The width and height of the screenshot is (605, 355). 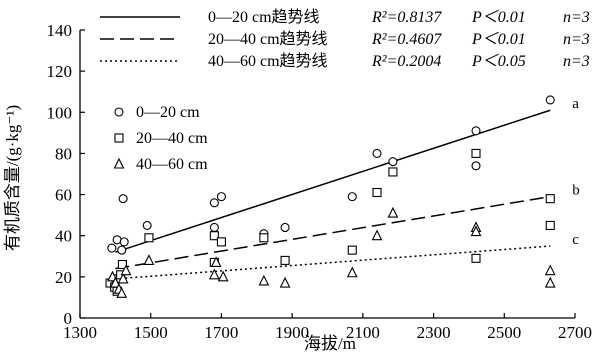 What do you see at coordinates (406, 39) in the screenshot?
I see `legend-r2: R²=0.4607` at bounding box center [406, 39].